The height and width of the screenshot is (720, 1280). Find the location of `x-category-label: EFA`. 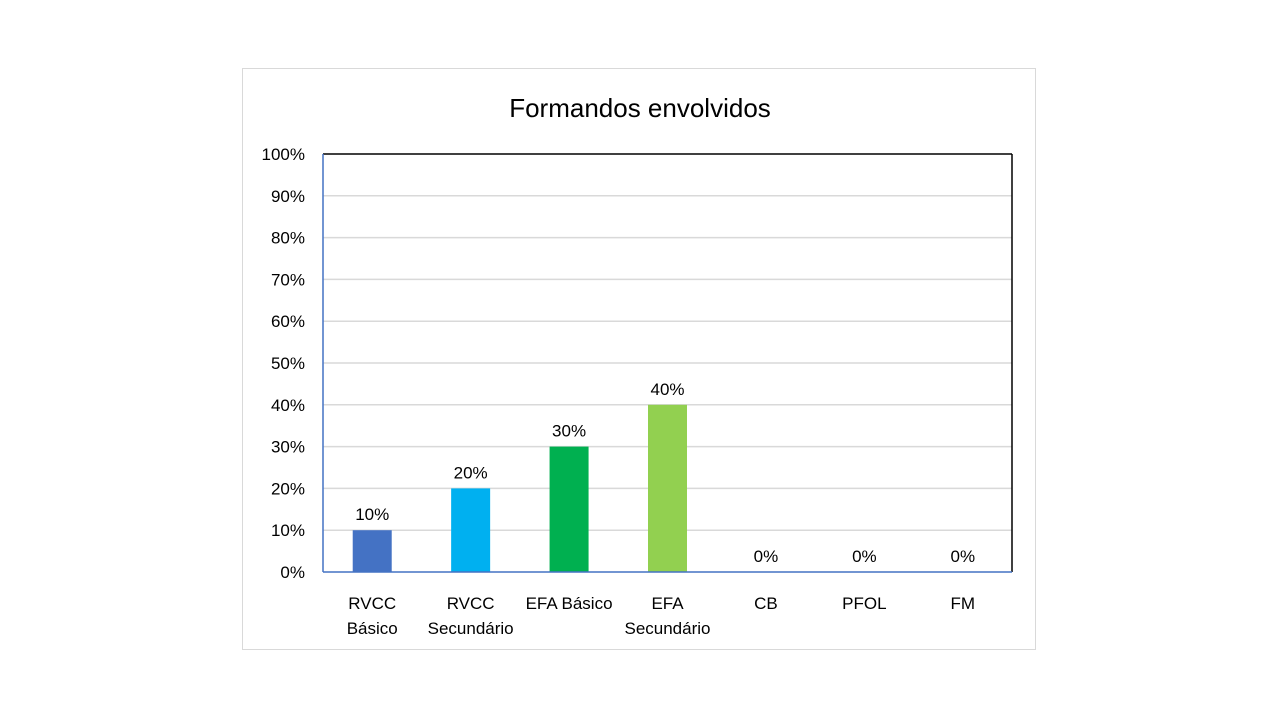

x-category-label: EFA is located at coordinates (667, 603).